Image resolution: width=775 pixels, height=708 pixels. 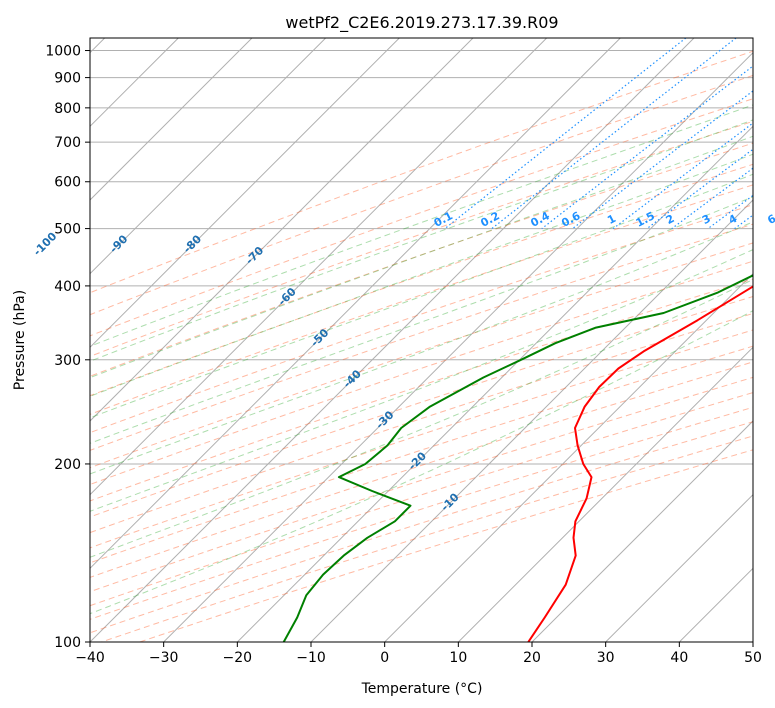 I want to click on chart-title: wetPf2_C2E6.2019.273.17.39.R09, so click(x=421, y=23).